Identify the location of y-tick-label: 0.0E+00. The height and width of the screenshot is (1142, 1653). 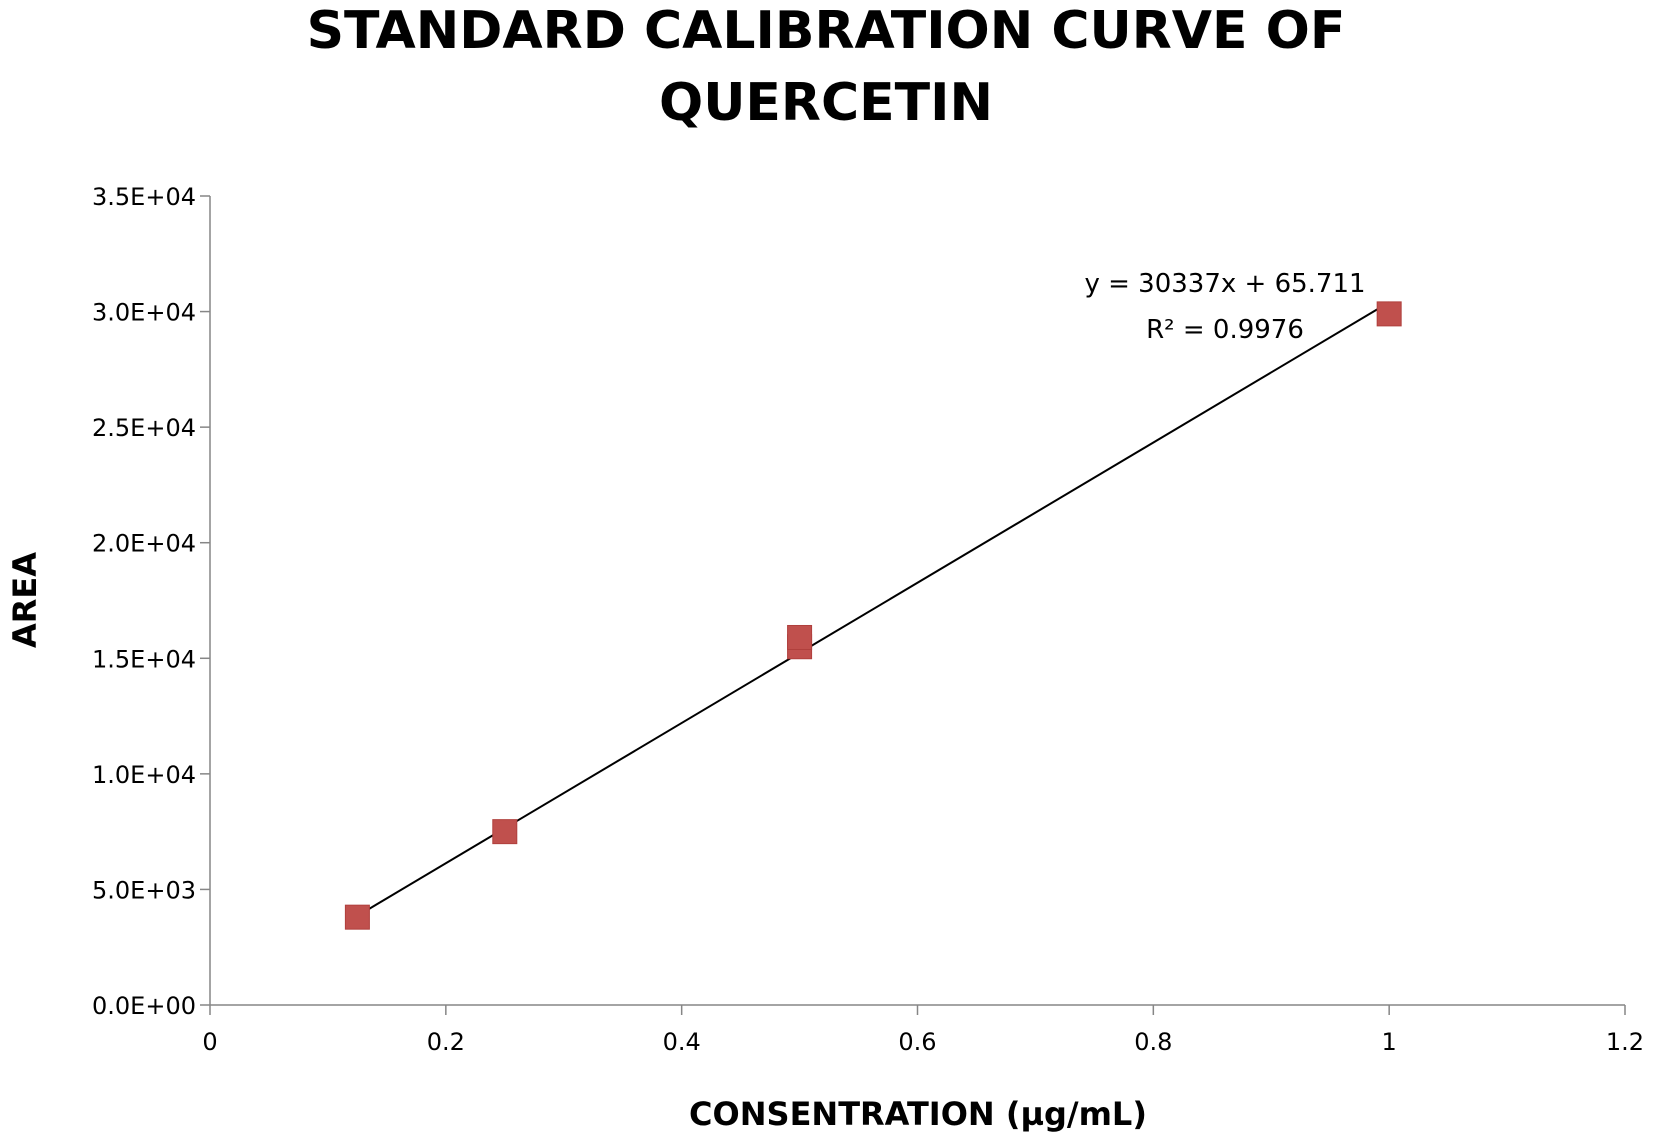
(144, 1006).